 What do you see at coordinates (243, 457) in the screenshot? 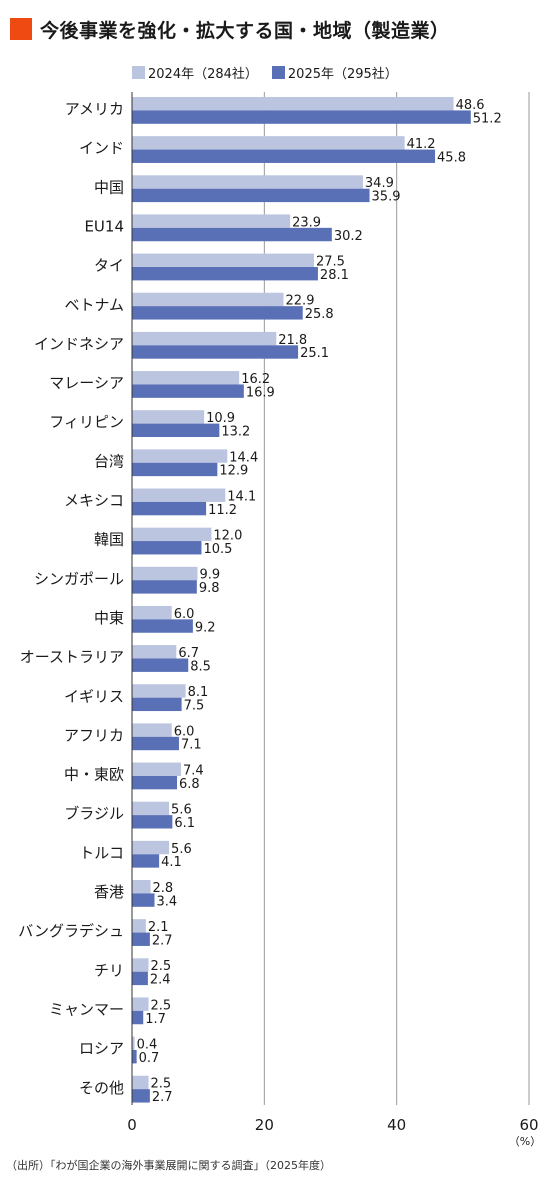
I see `data-label: 14.4` at bounding box center [243, 457].